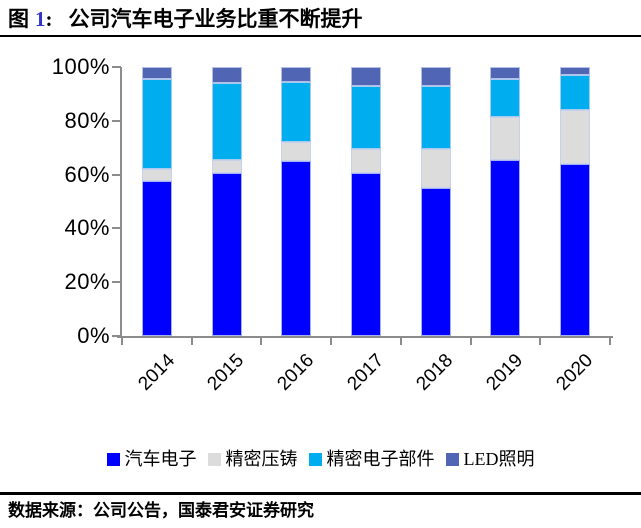 This screenshot has height=528, width=641. I want to click on bar-segment-2014-精密电子部件, so click(156, 124).